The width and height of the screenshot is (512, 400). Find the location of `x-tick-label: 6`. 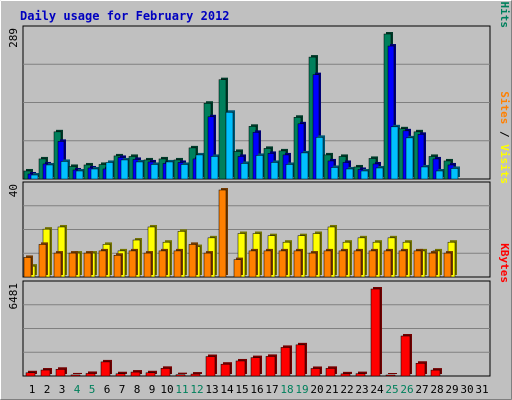

x-tick-label: 6 is located at coordinates (107, 389).